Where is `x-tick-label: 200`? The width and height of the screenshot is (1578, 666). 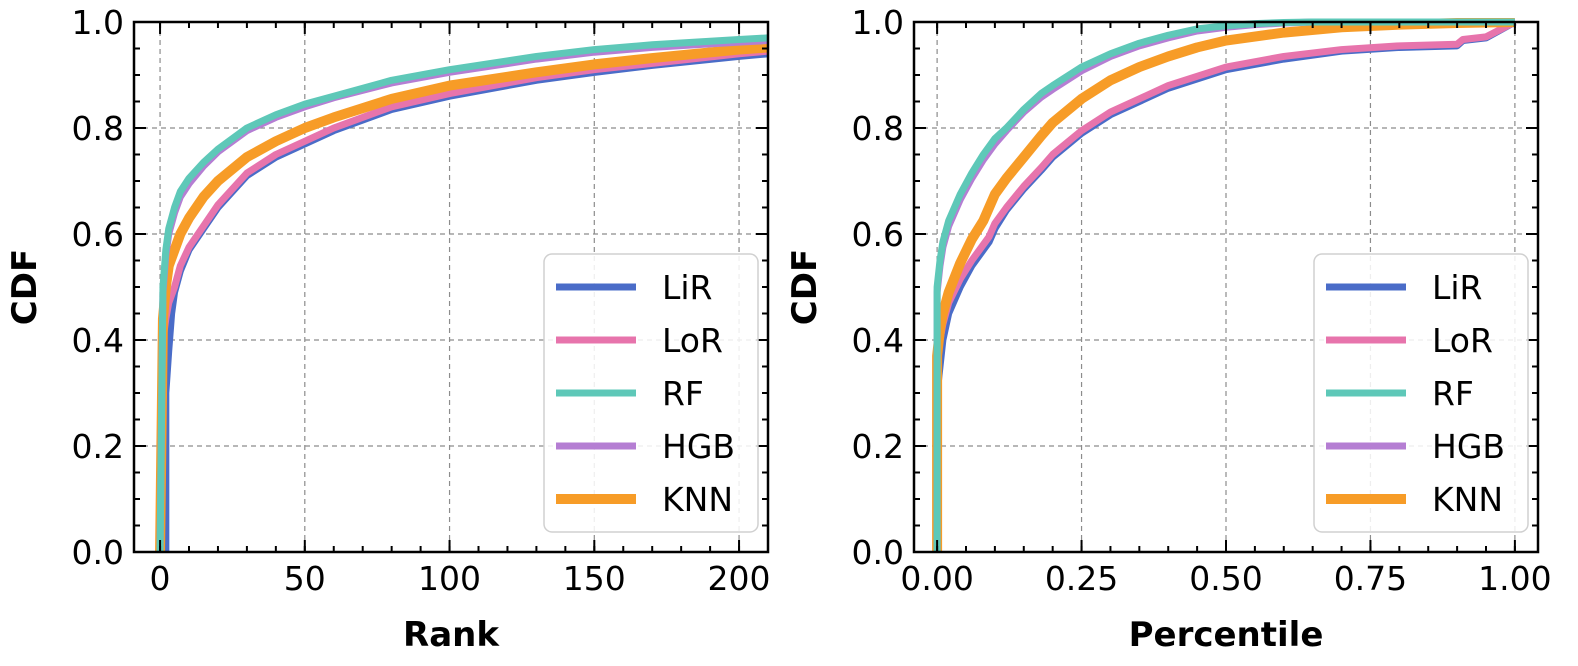
x-tick-label: 200 is located at coordinates (739, 578).